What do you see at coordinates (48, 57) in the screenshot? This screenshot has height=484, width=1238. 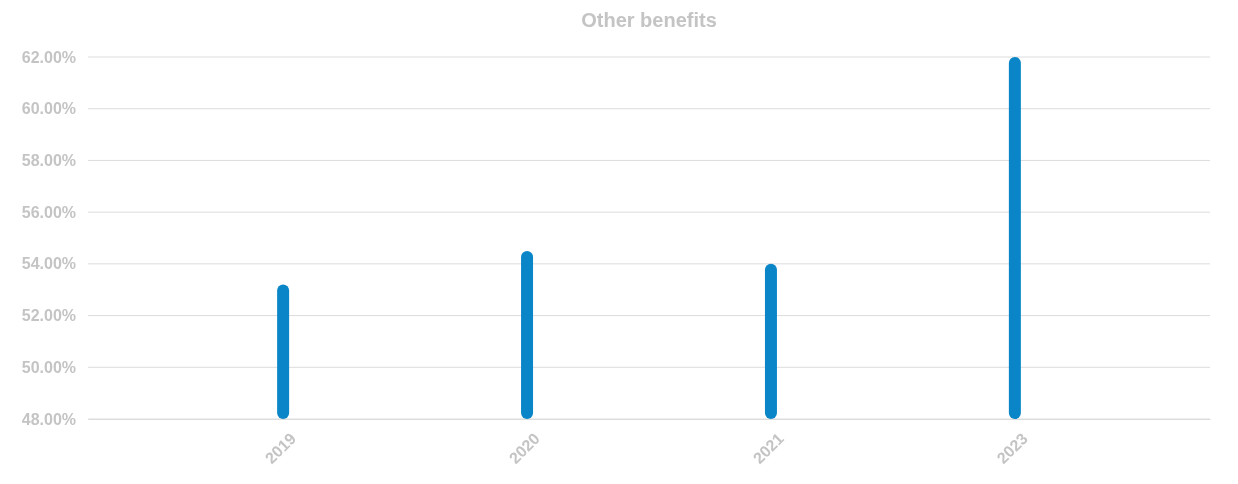 I see `y-tick-label: 62.00%` at bounding box center [48, 57].